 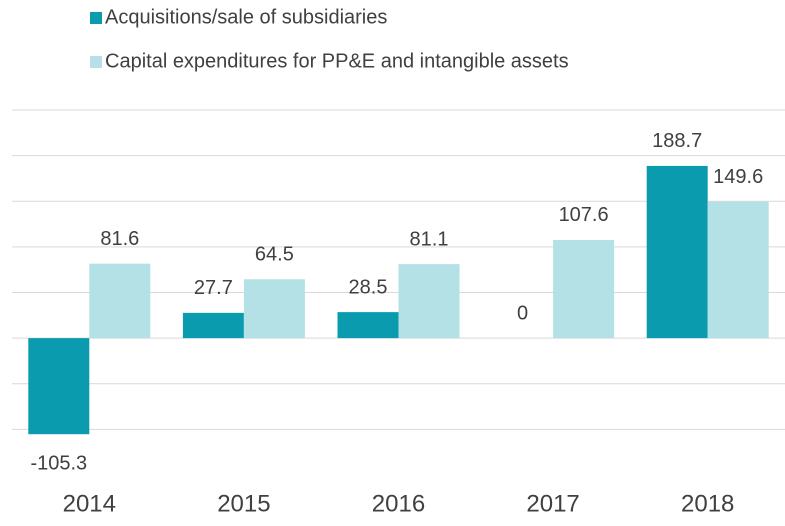 I want to click on value-label: 188.7, so click(x=677, y=141).